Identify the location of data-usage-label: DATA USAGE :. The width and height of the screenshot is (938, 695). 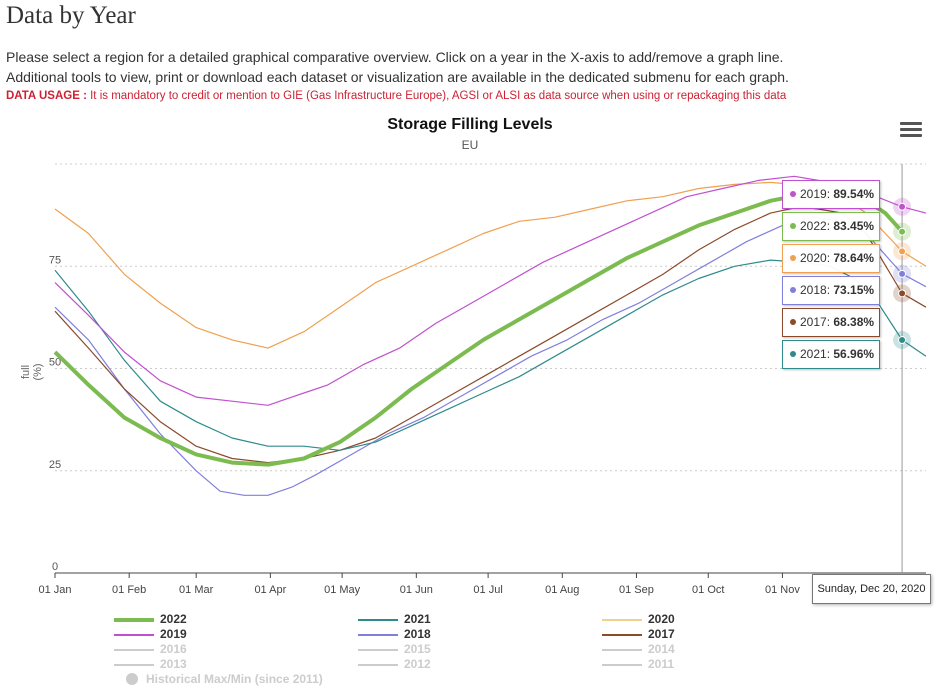
(46, 96).